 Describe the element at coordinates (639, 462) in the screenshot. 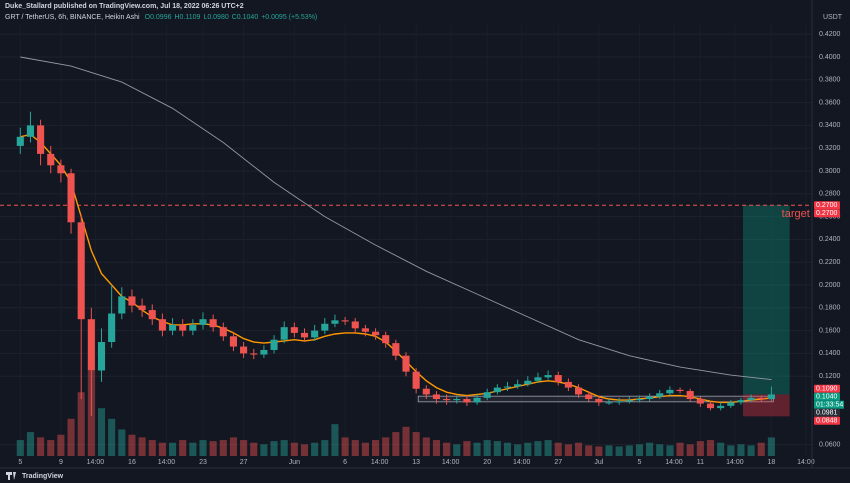

I see `x-tick-label: 5` at that location.